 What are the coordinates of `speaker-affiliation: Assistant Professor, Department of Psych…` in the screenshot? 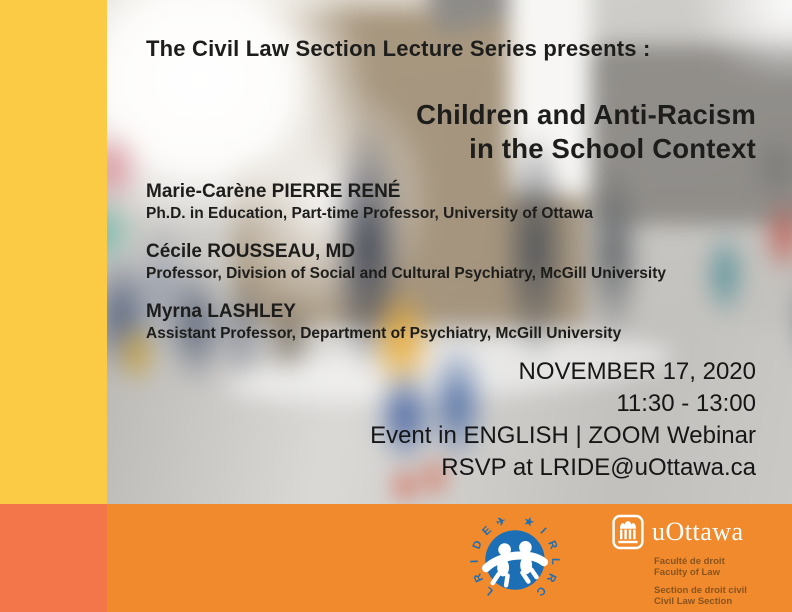 It's located at (384, 333).